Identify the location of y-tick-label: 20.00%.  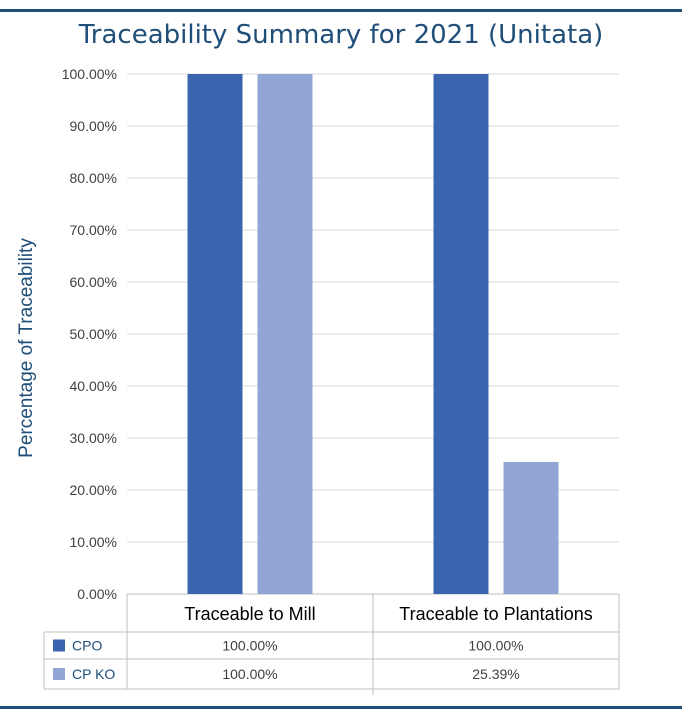
(93, 490).